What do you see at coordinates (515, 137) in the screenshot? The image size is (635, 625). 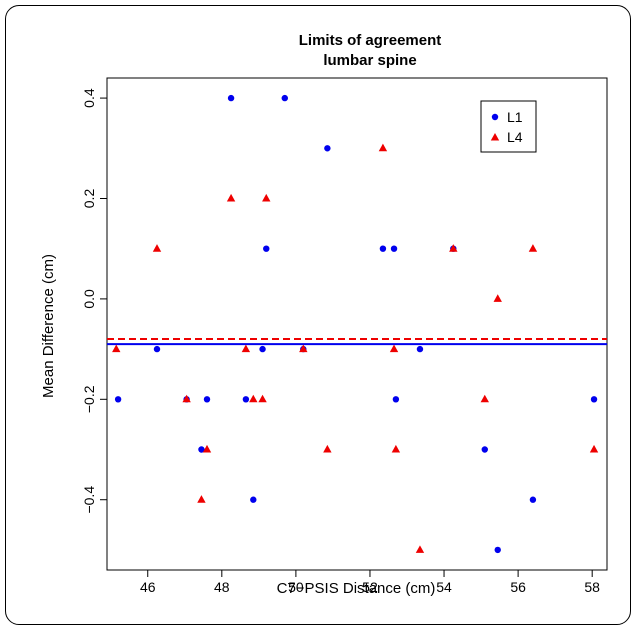 I see `legend-l4-label: L4` at bounding box center [515, 137].